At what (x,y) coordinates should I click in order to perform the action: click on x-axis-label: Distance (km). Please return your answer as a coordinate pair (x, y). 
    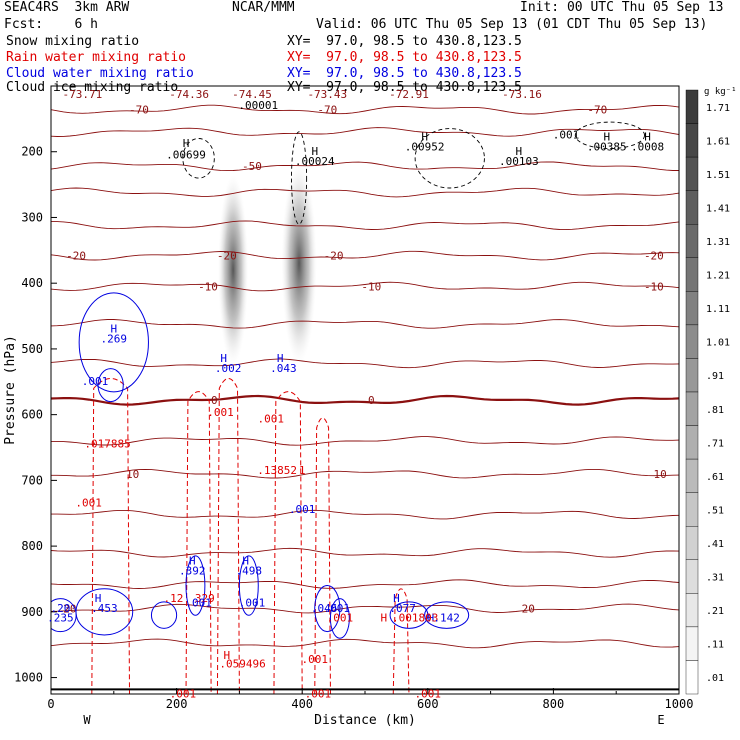
    Looking at the image, I should click on (365, 720).